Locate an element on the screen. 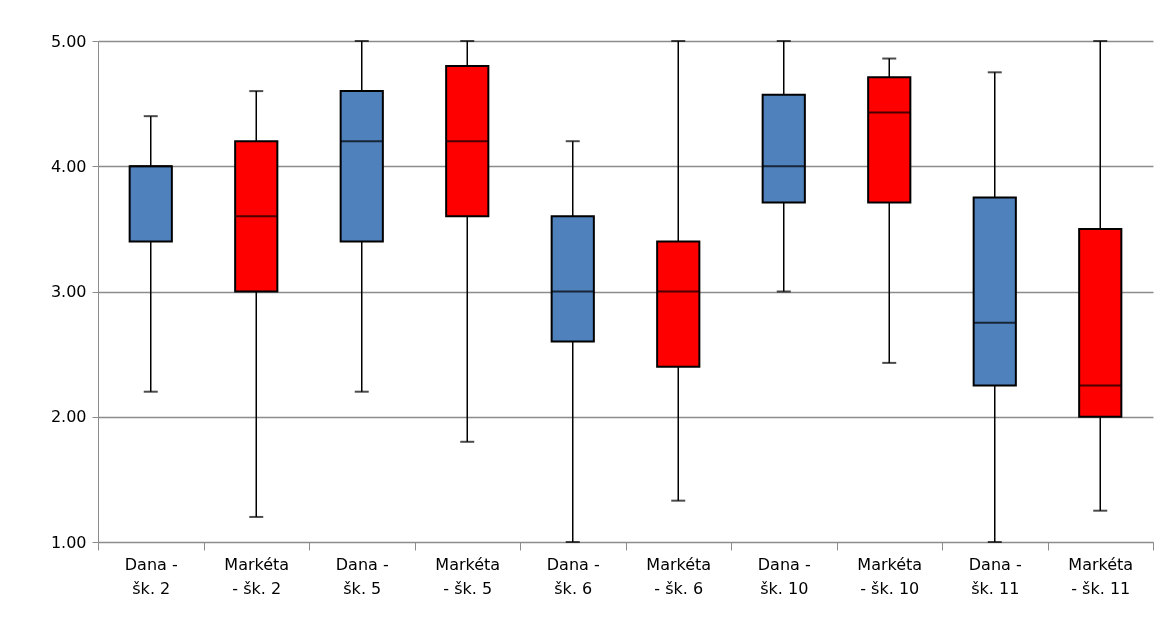  x-tick-label: Dana - šk. 11 is located at coordinates (995, 576).